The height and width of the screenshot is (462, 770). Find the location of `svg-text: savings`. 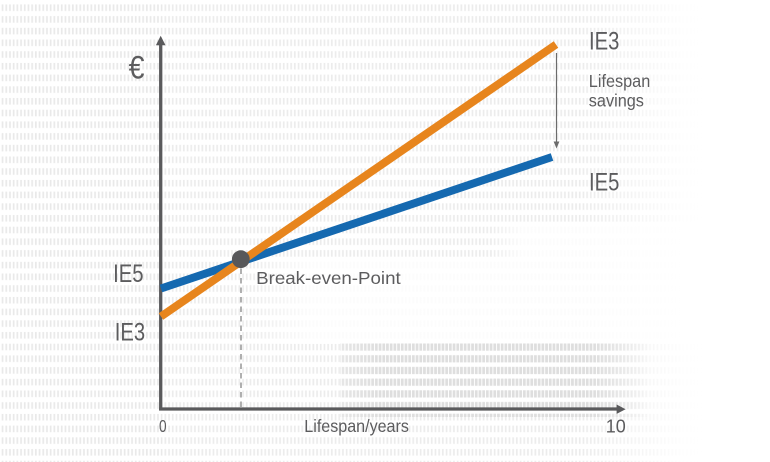

svg-text: savings is located at coordinates (616, 101).